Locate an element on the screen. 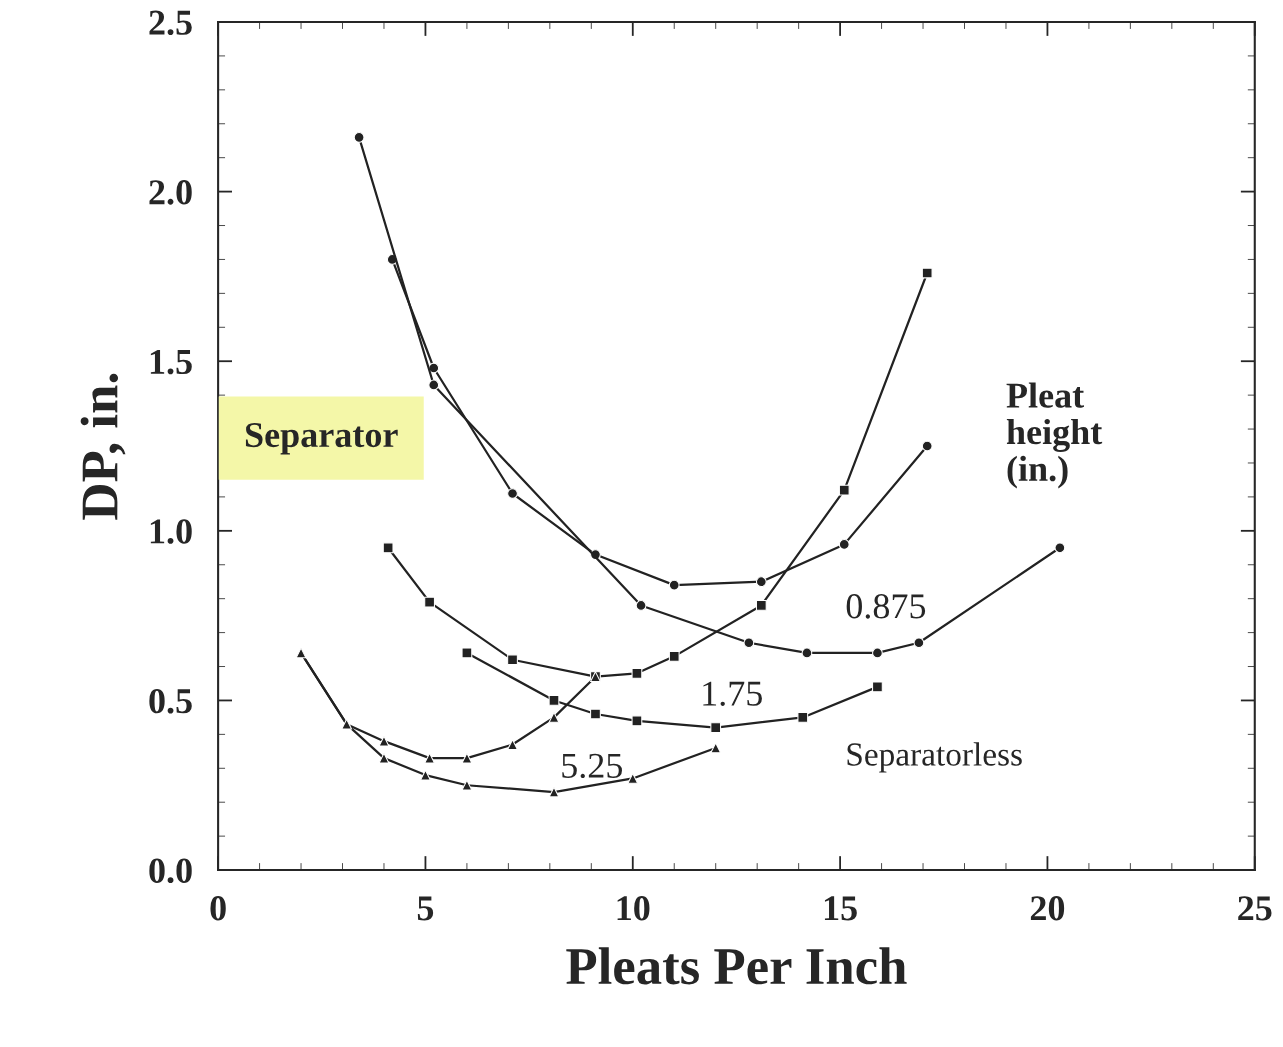 Image resolution: width=1283 pixels, height=1047 pixels. y-tick-label: 1.5 is located at coordinates (171, 362).